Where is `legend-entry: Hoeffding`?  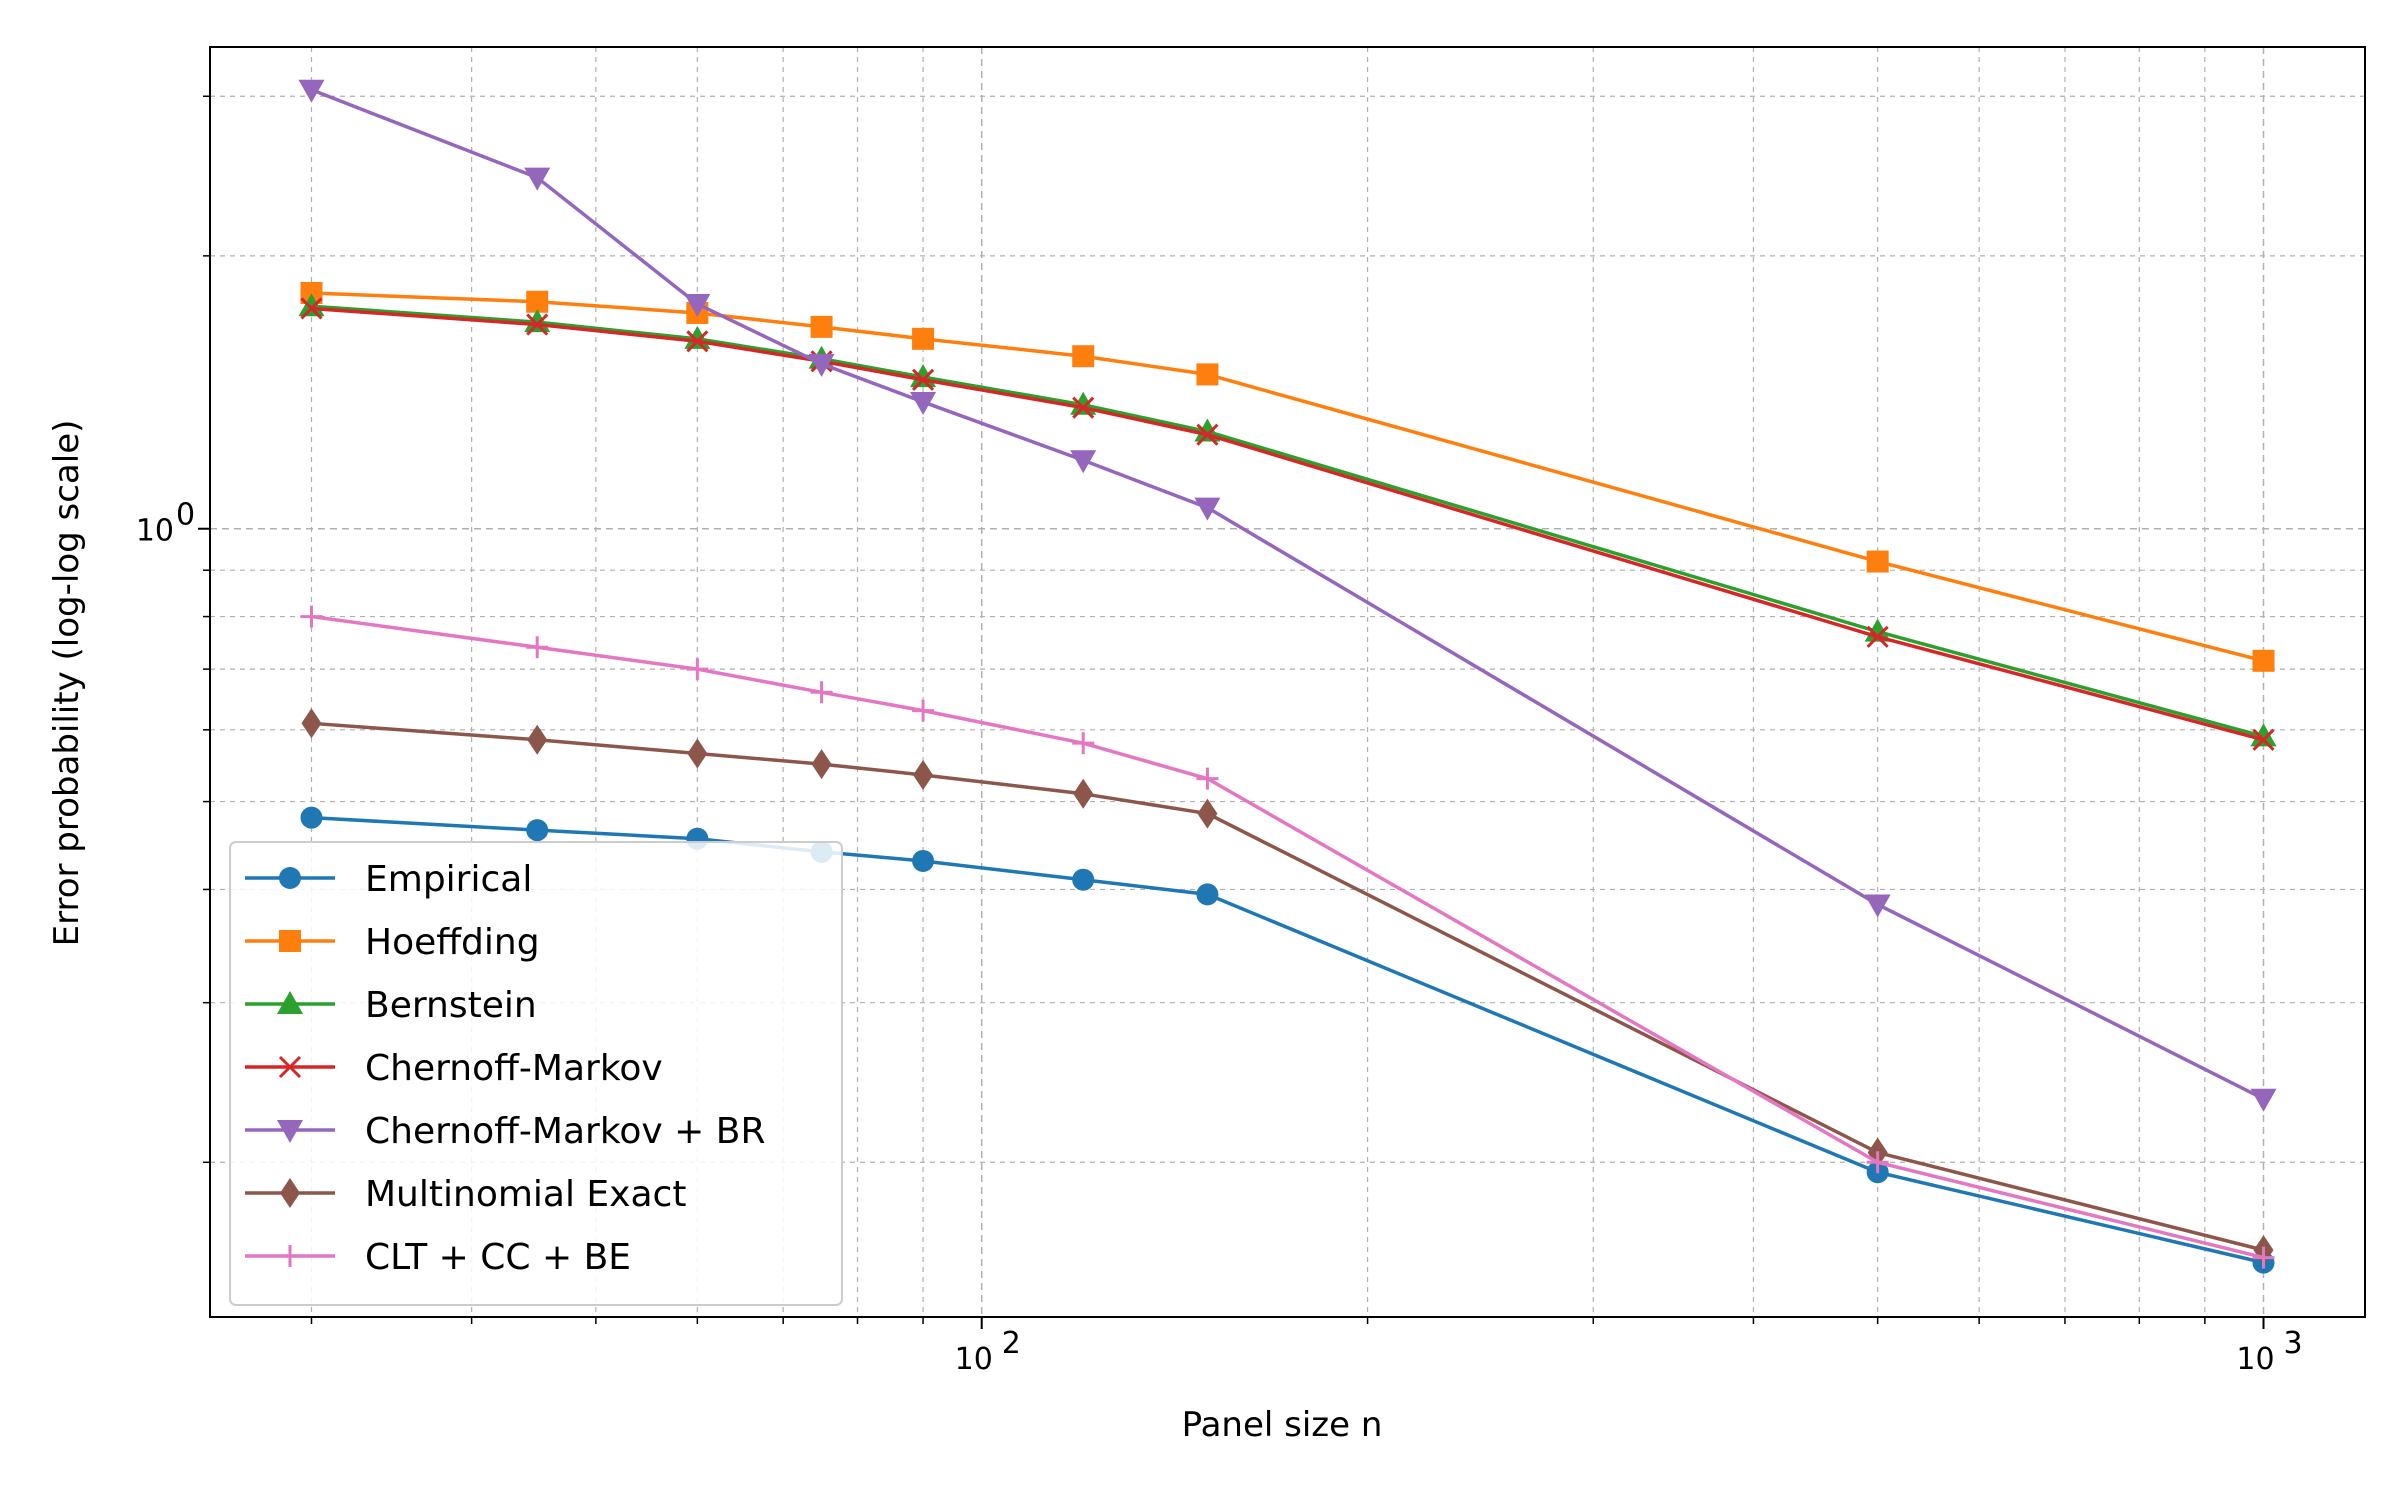 legend-entry: Hoeffding is located at coordinates (392, 942).